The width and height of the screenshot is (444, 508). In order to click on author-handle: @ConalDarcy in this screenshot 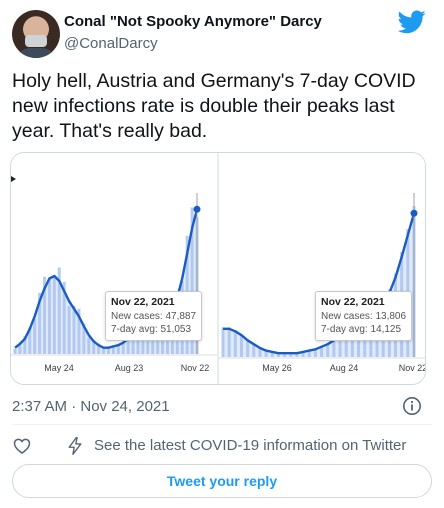, I will do `click(111, 43)`.